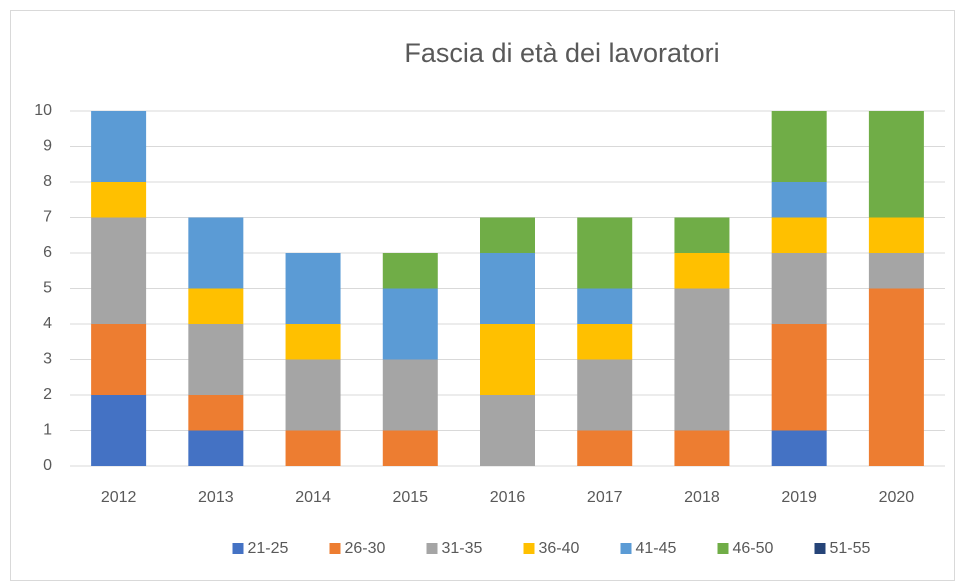 Image resolution: width=957 pixels, height=582 pixels. I want to click on legend-label: 31-35, so click(462, 548).